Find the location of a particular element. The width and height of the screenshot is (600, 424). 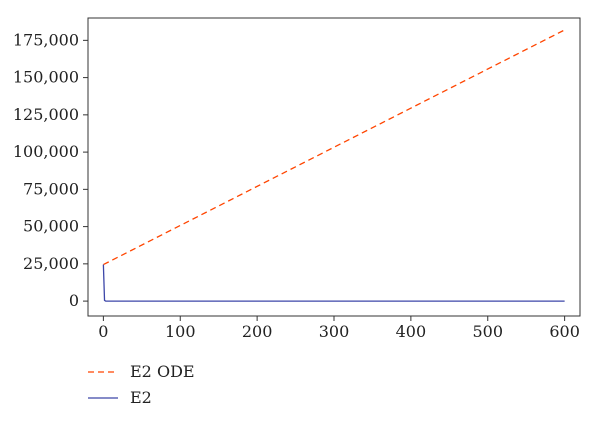

y-tick-label: 0 is located at coordinates (74, 300).